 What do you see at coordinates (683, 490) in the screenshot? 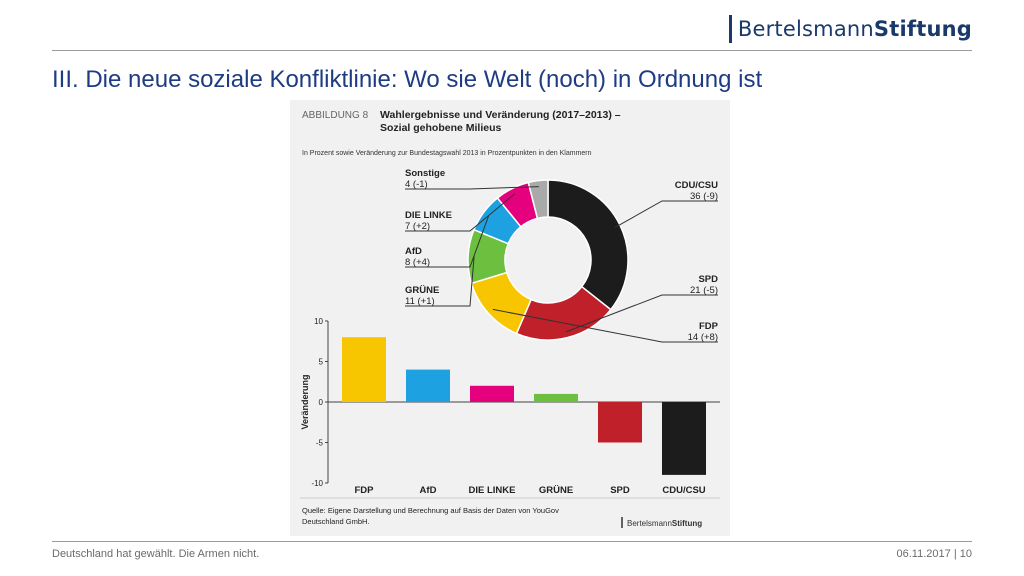
I see `x-tick-label-cdu-csu: CDU/CSU` at bounding box center [683, 490].